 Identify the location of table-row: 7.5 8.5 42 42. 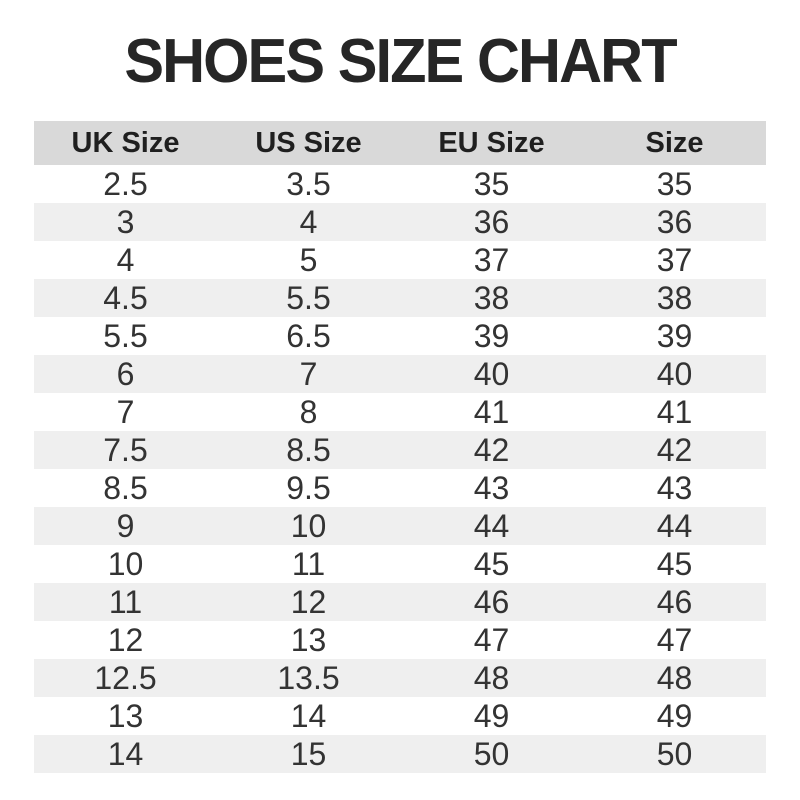
(400, 450).